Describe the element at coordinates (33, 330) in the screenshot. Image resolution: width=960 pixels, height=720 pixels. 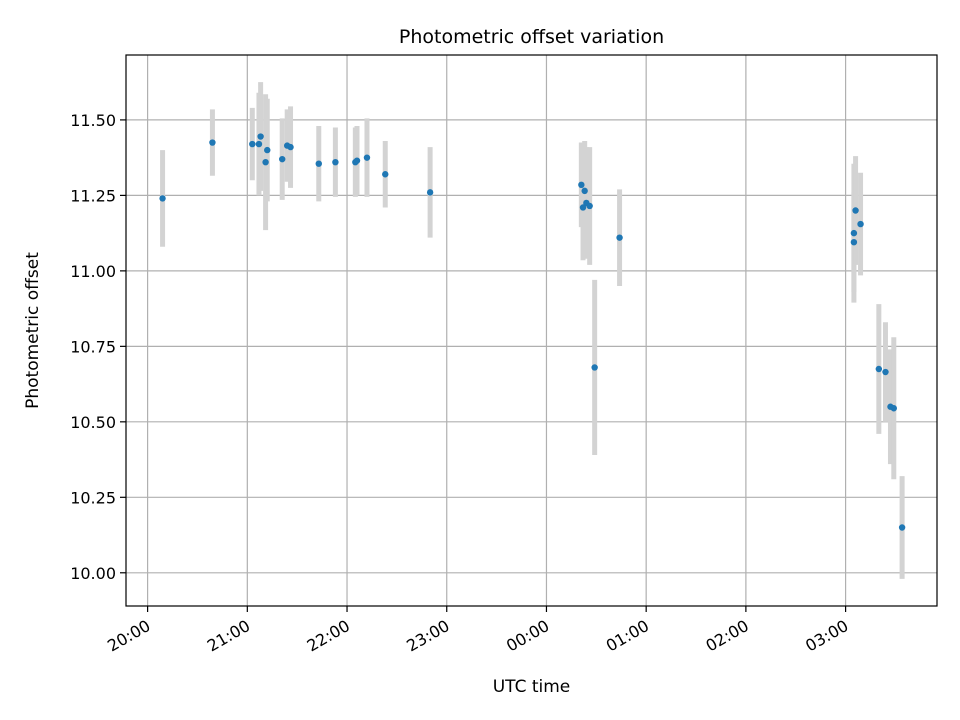
I see `y-axis-label: Photometric offset` at that location.